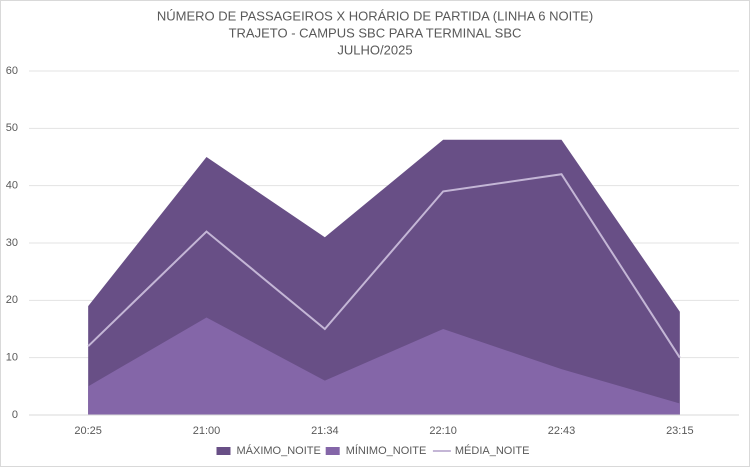  What do you see at coordinates (443, 431) in the screenshot?
I see `x-tick-label: 22:10` at bounding box center [443, 431].